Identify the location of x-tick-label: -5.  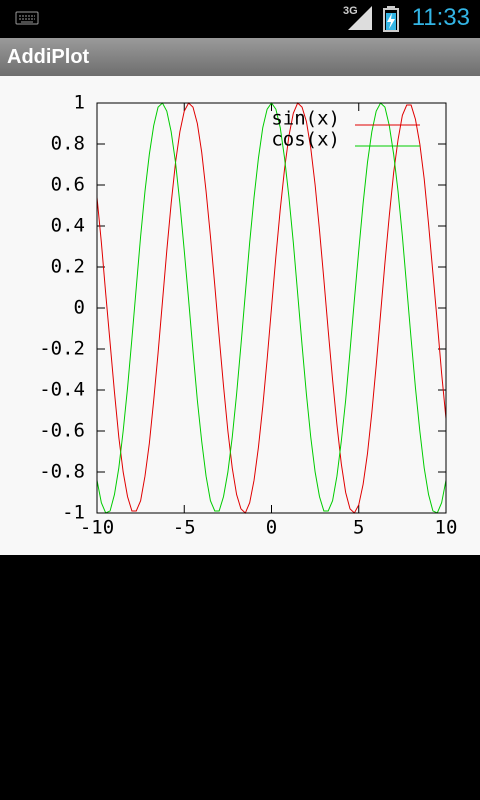
(184, 528).